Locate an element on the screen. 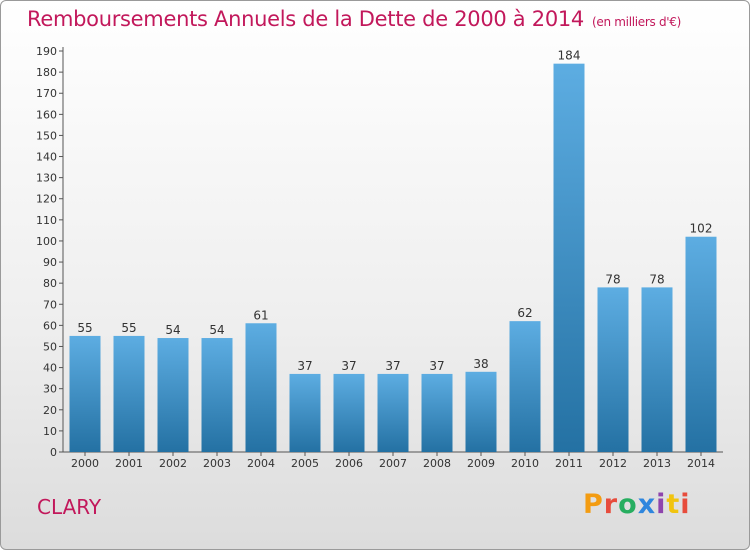  y-tick-label: 120 is located at coordinates (46, 199).